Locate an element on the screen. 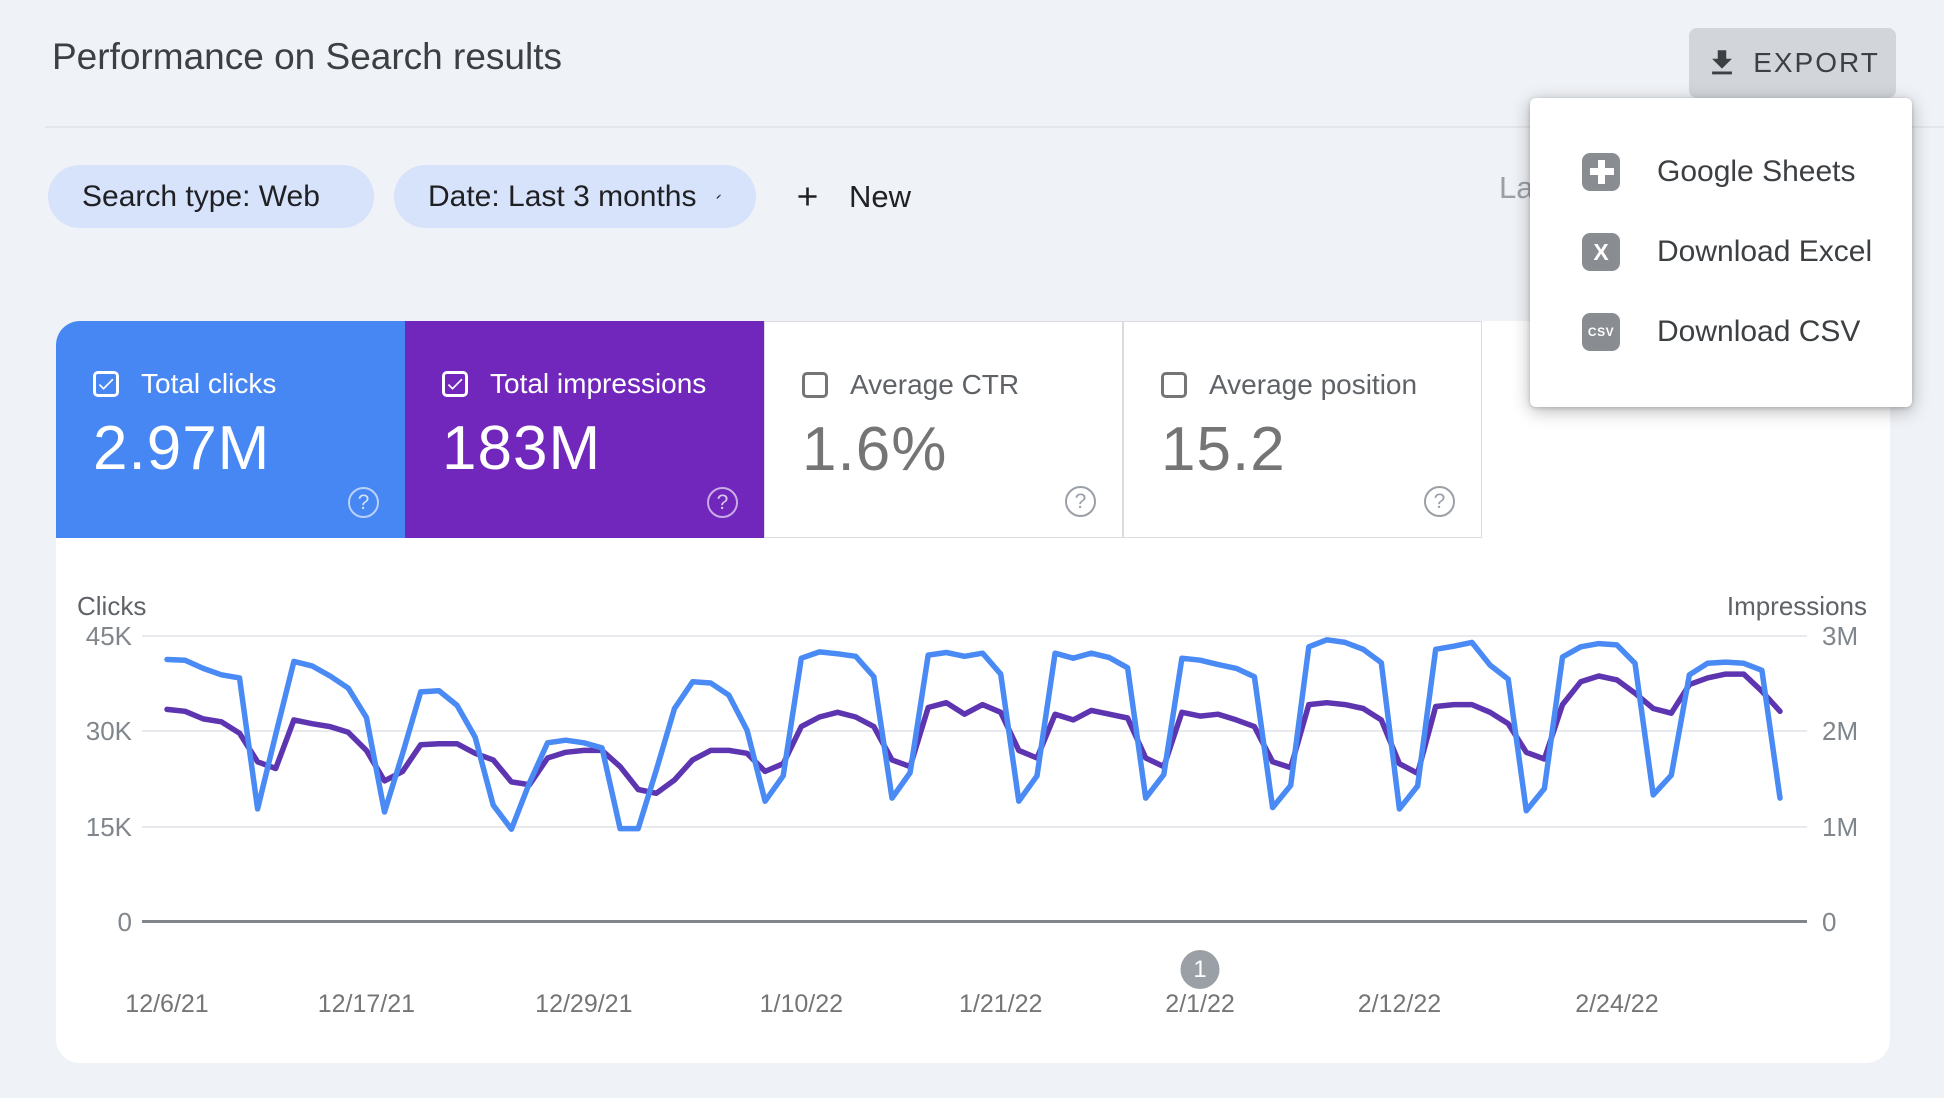  metric-value: 1.6% is located at coordinates (875, 449).